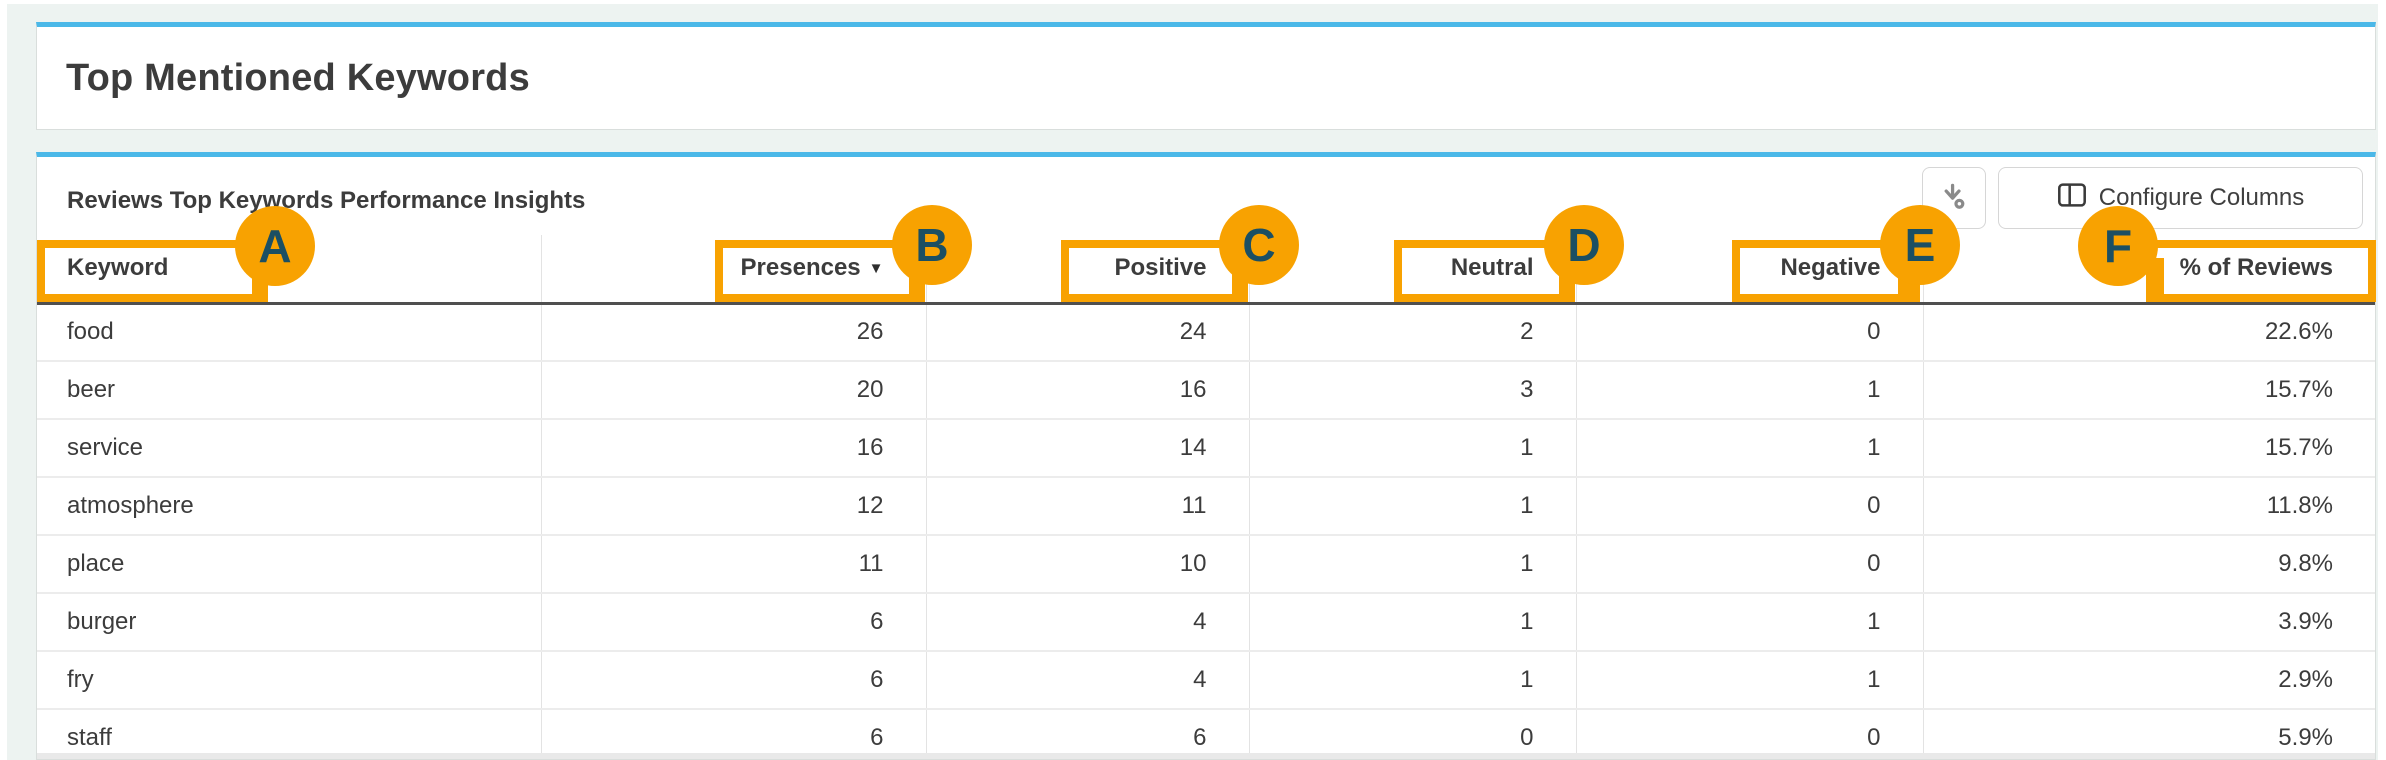 This screenshot has height=760, width=2386. I want to click on table-row: place 11 10 1 0 9.8%, so click(1206, 564).